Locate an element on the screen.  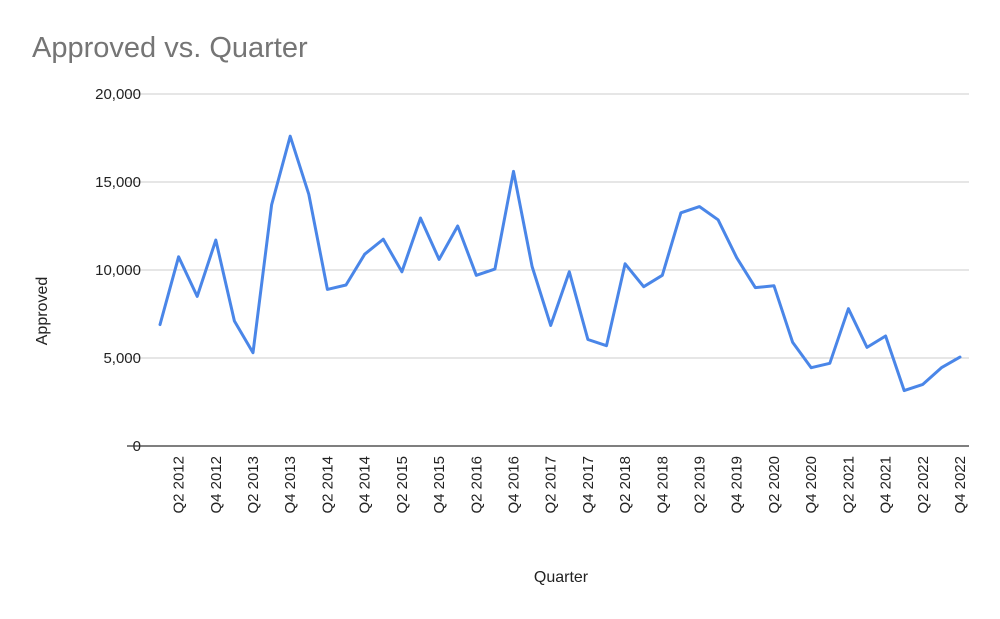
x-tick-label: Q4 2015 is located at coordinates (439, 485).